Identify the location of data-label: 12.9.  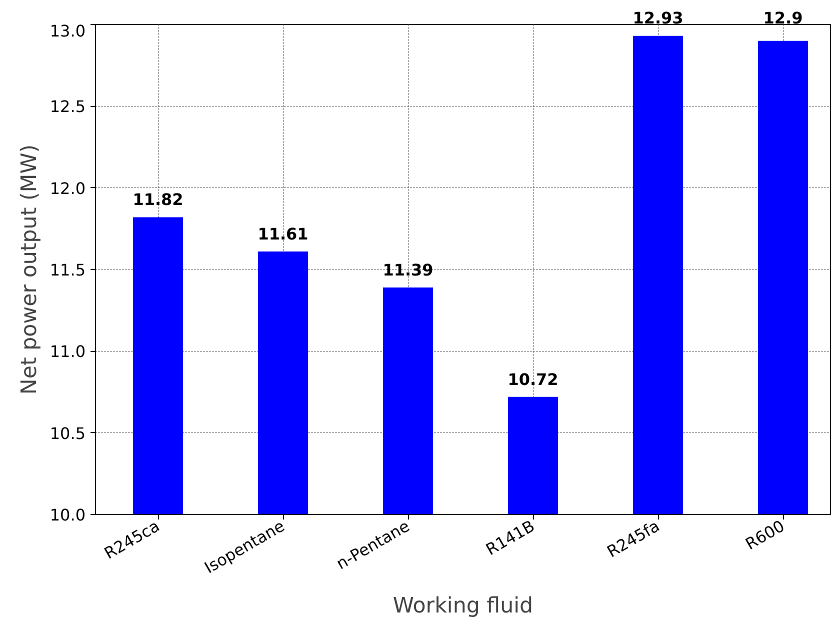
(783, 18).